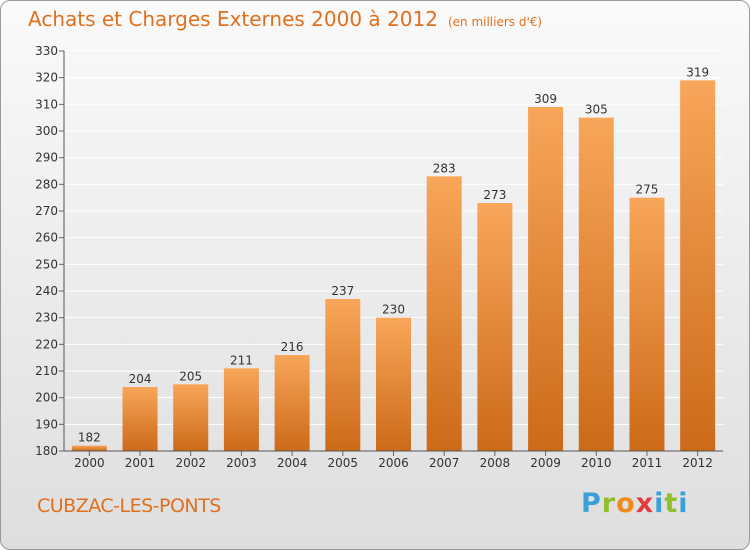  What do you see at coordinates (609, 503) in the screenshot?
I see `logo-letter: r` at bounding box center [609, 503].